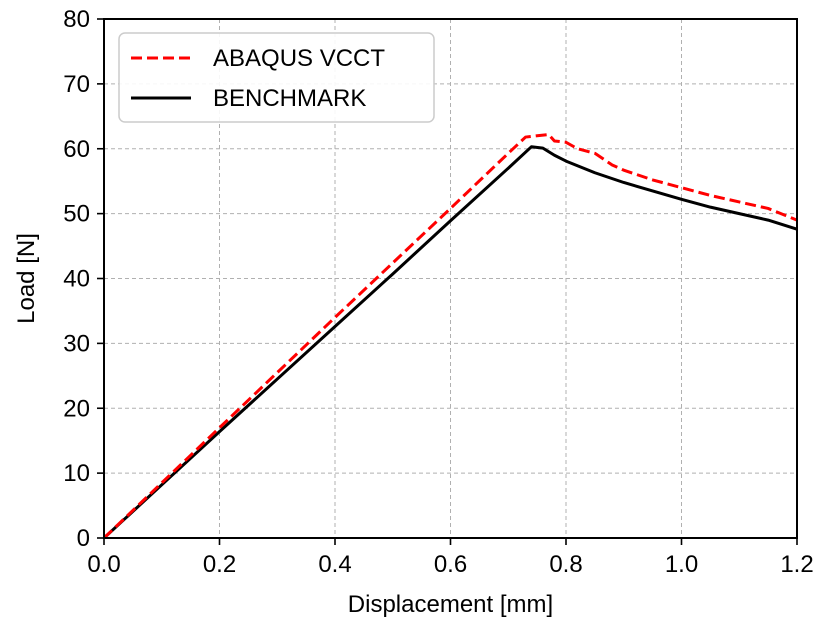  Describe the element at coordinates (681, 564) in the screenshot. I see `x-tick-label: 1.0` at that location.